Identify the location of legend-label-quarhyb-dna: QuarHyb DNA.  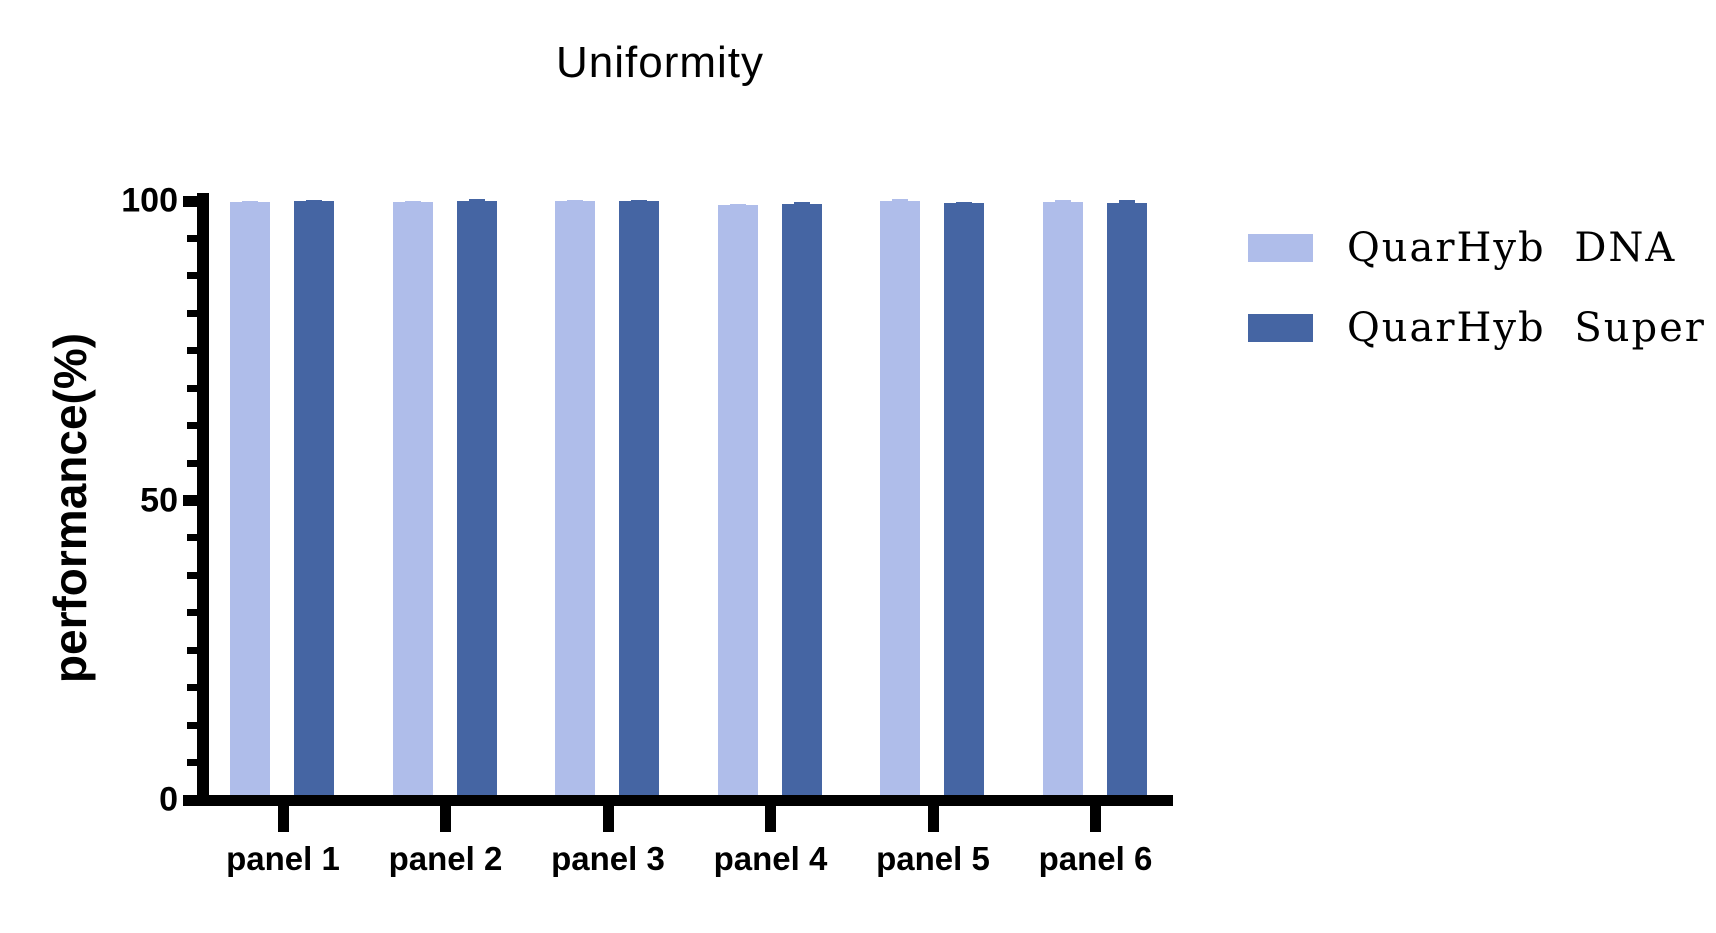
(1512, 248).